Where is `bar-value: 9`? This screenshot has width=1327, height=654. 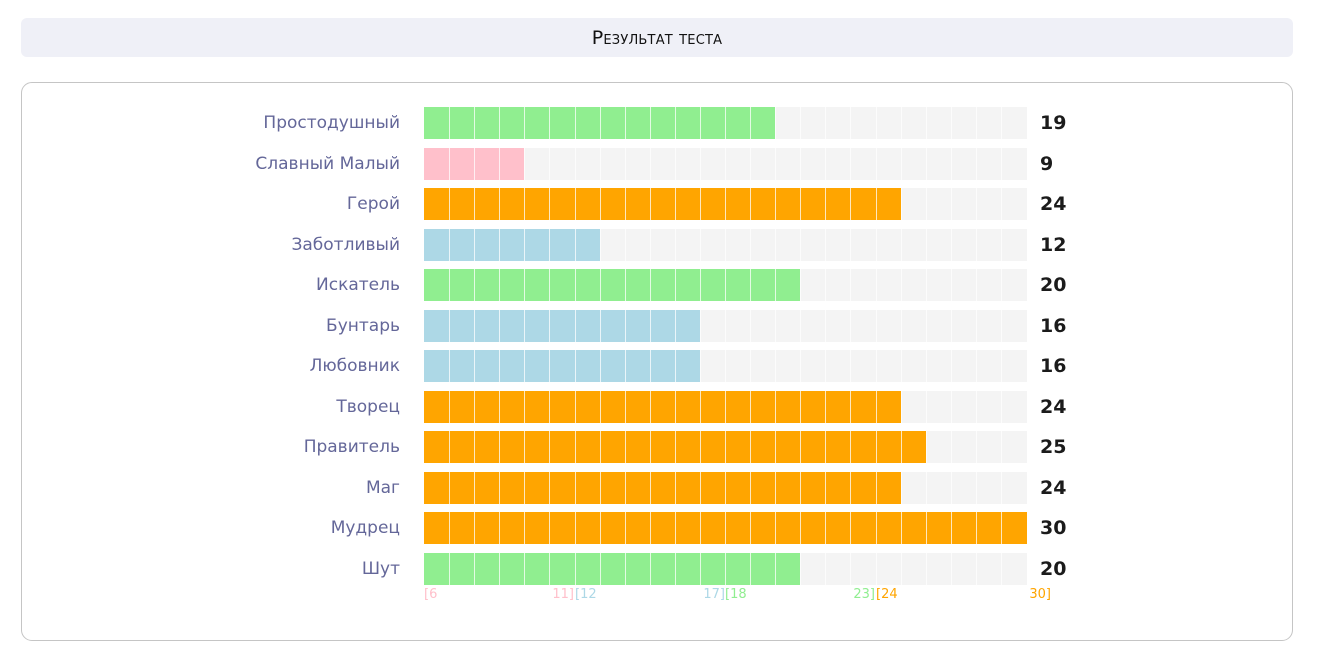 bar-value: 9 is located at coordinates (1047, 163).